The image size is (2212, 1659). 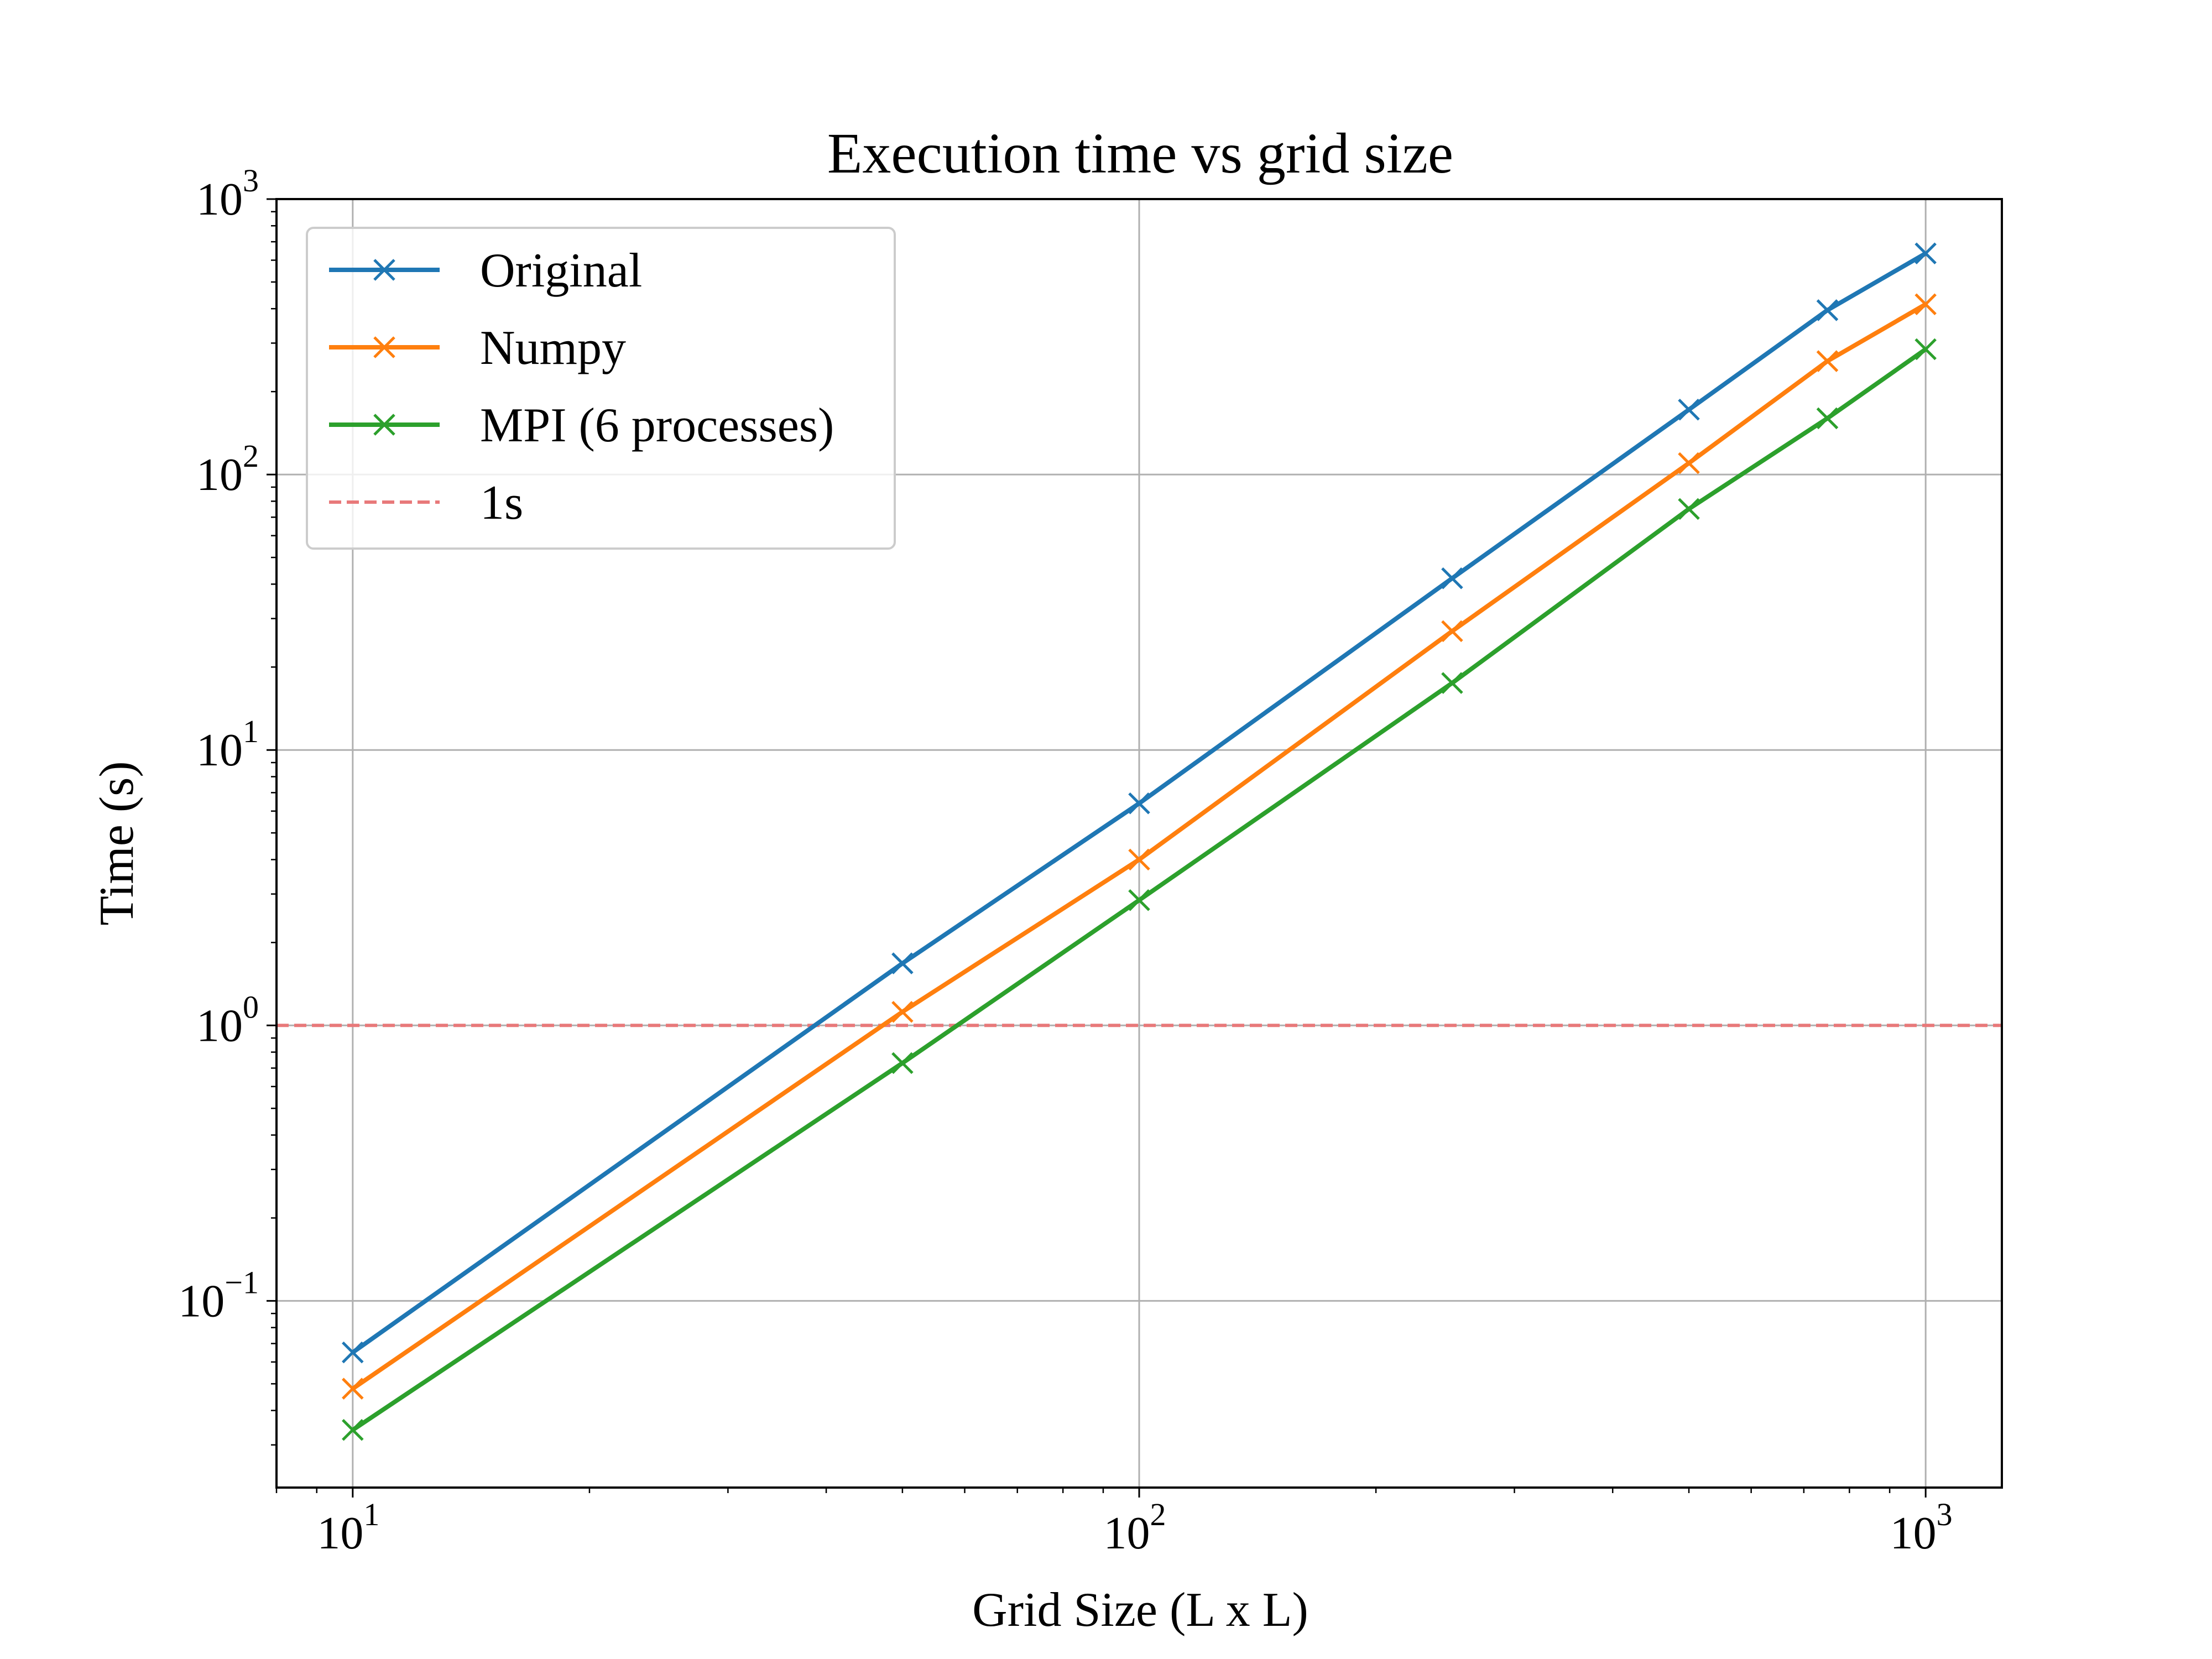 What do you see at coordinates (228, 194) in the screenshot?
I see `y-tick-label-4: 10³` at bounding box center [228, 194].